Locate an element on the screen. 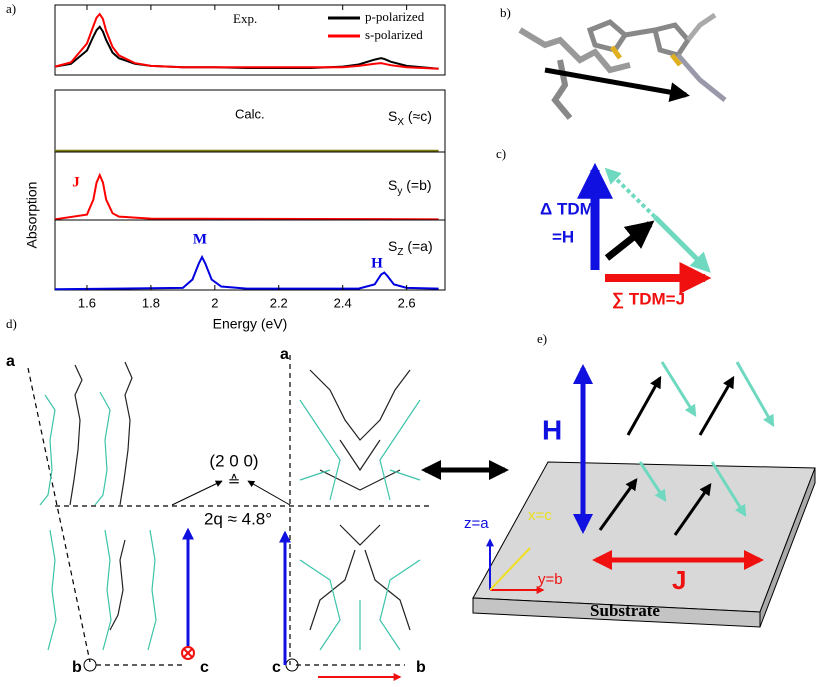 This screenshot has width=817, height=687. series-label-part: (=b) is located at coordinates (416, 185).